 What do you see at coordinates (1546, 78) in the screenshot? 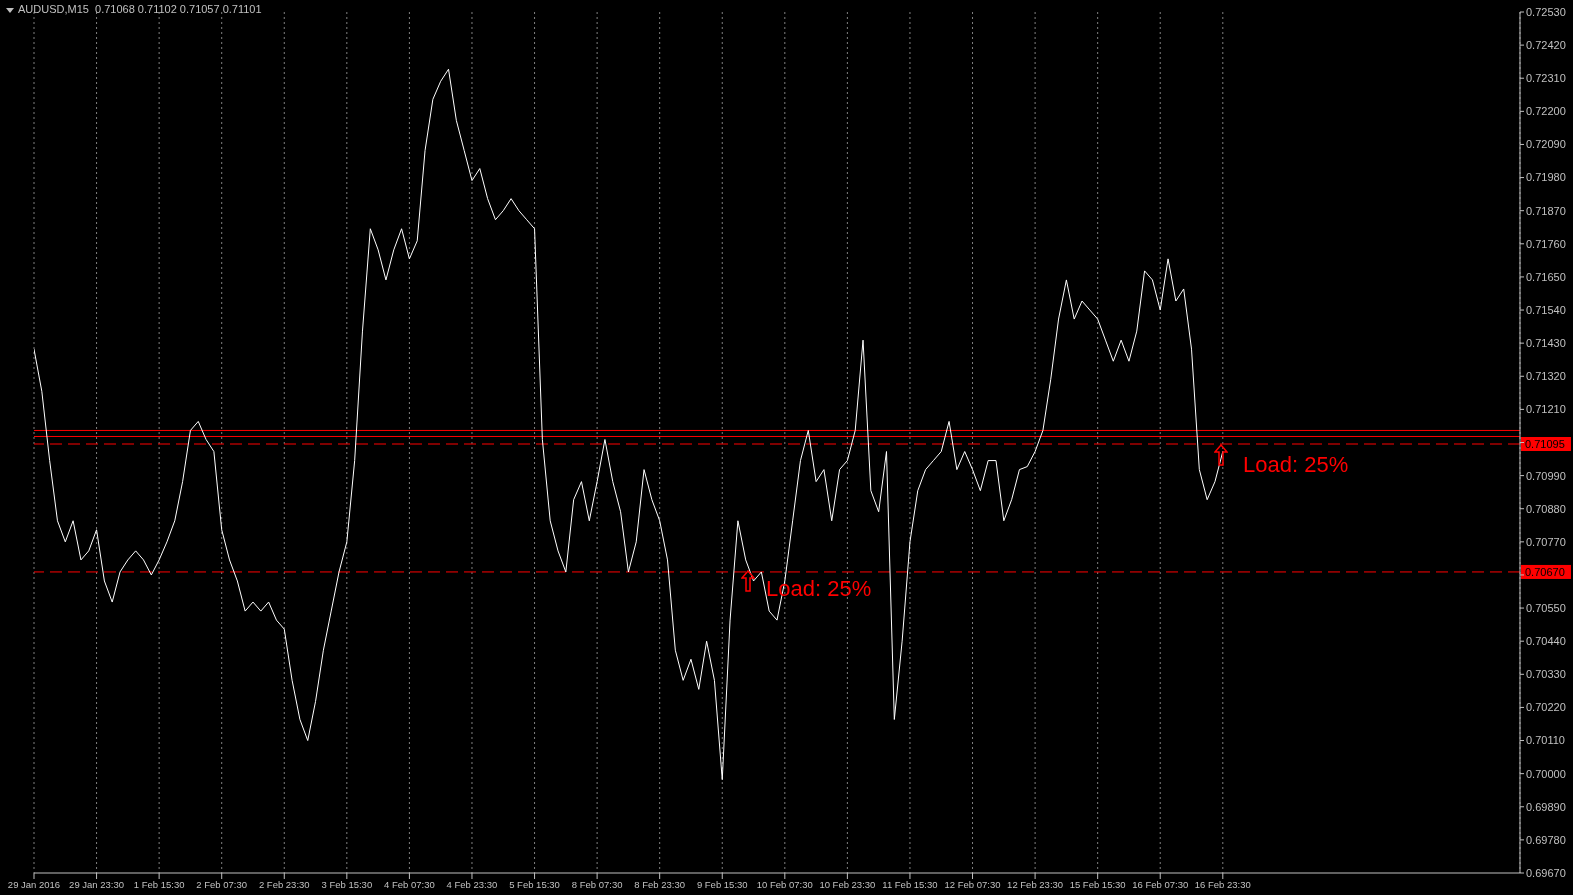
I see `y-tick-label: 0.72310` at bounding box center [1546, 78].